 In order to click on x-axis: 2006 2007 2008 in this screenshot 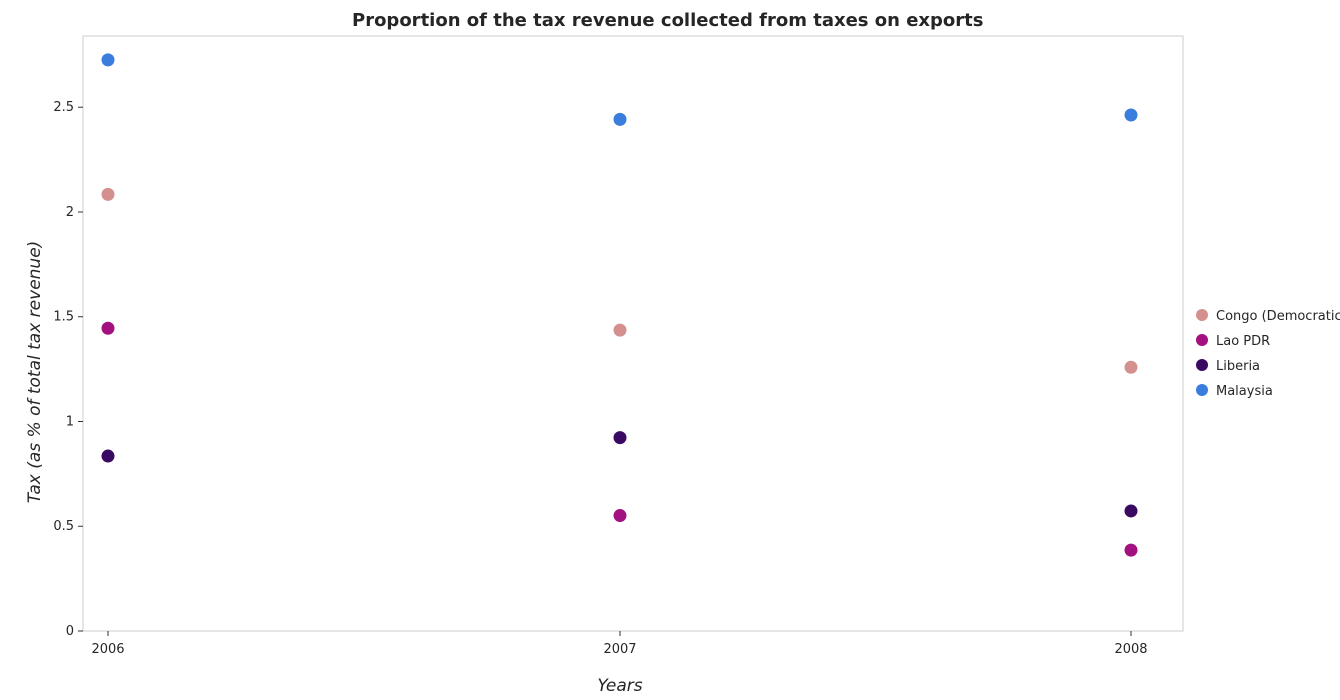, I will do `click(619, 644)`.